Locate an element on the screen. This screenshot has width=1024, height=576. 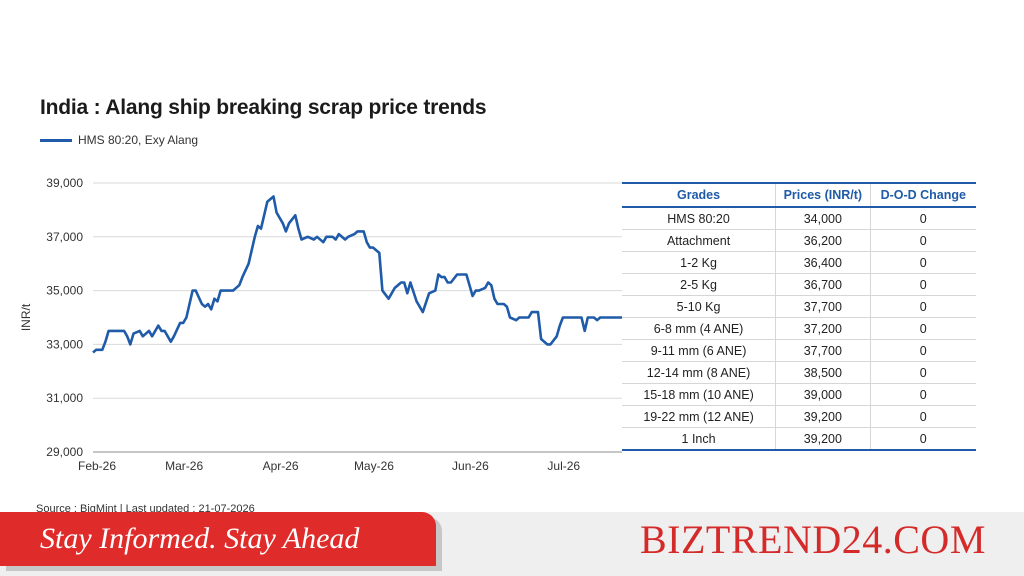
price-cell: 36,400 is located at coordinates (823, 262).